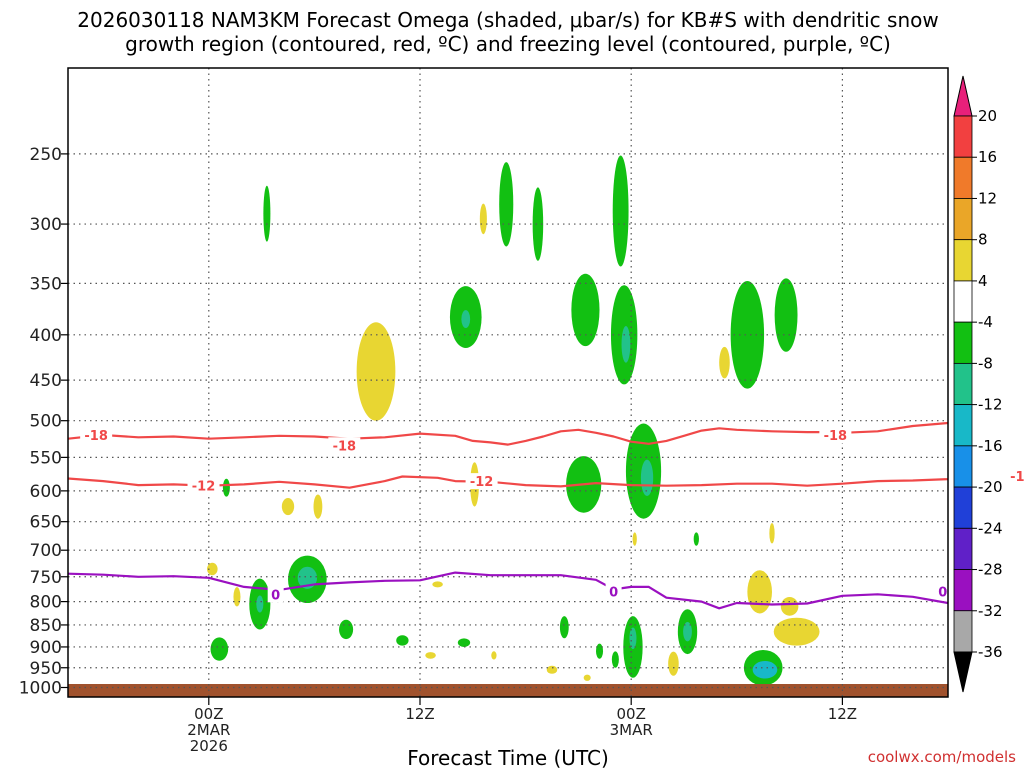 The width and height of the screenshot is (1024, 768). I want to click on y-tick-label: 500, so click(46, 422).